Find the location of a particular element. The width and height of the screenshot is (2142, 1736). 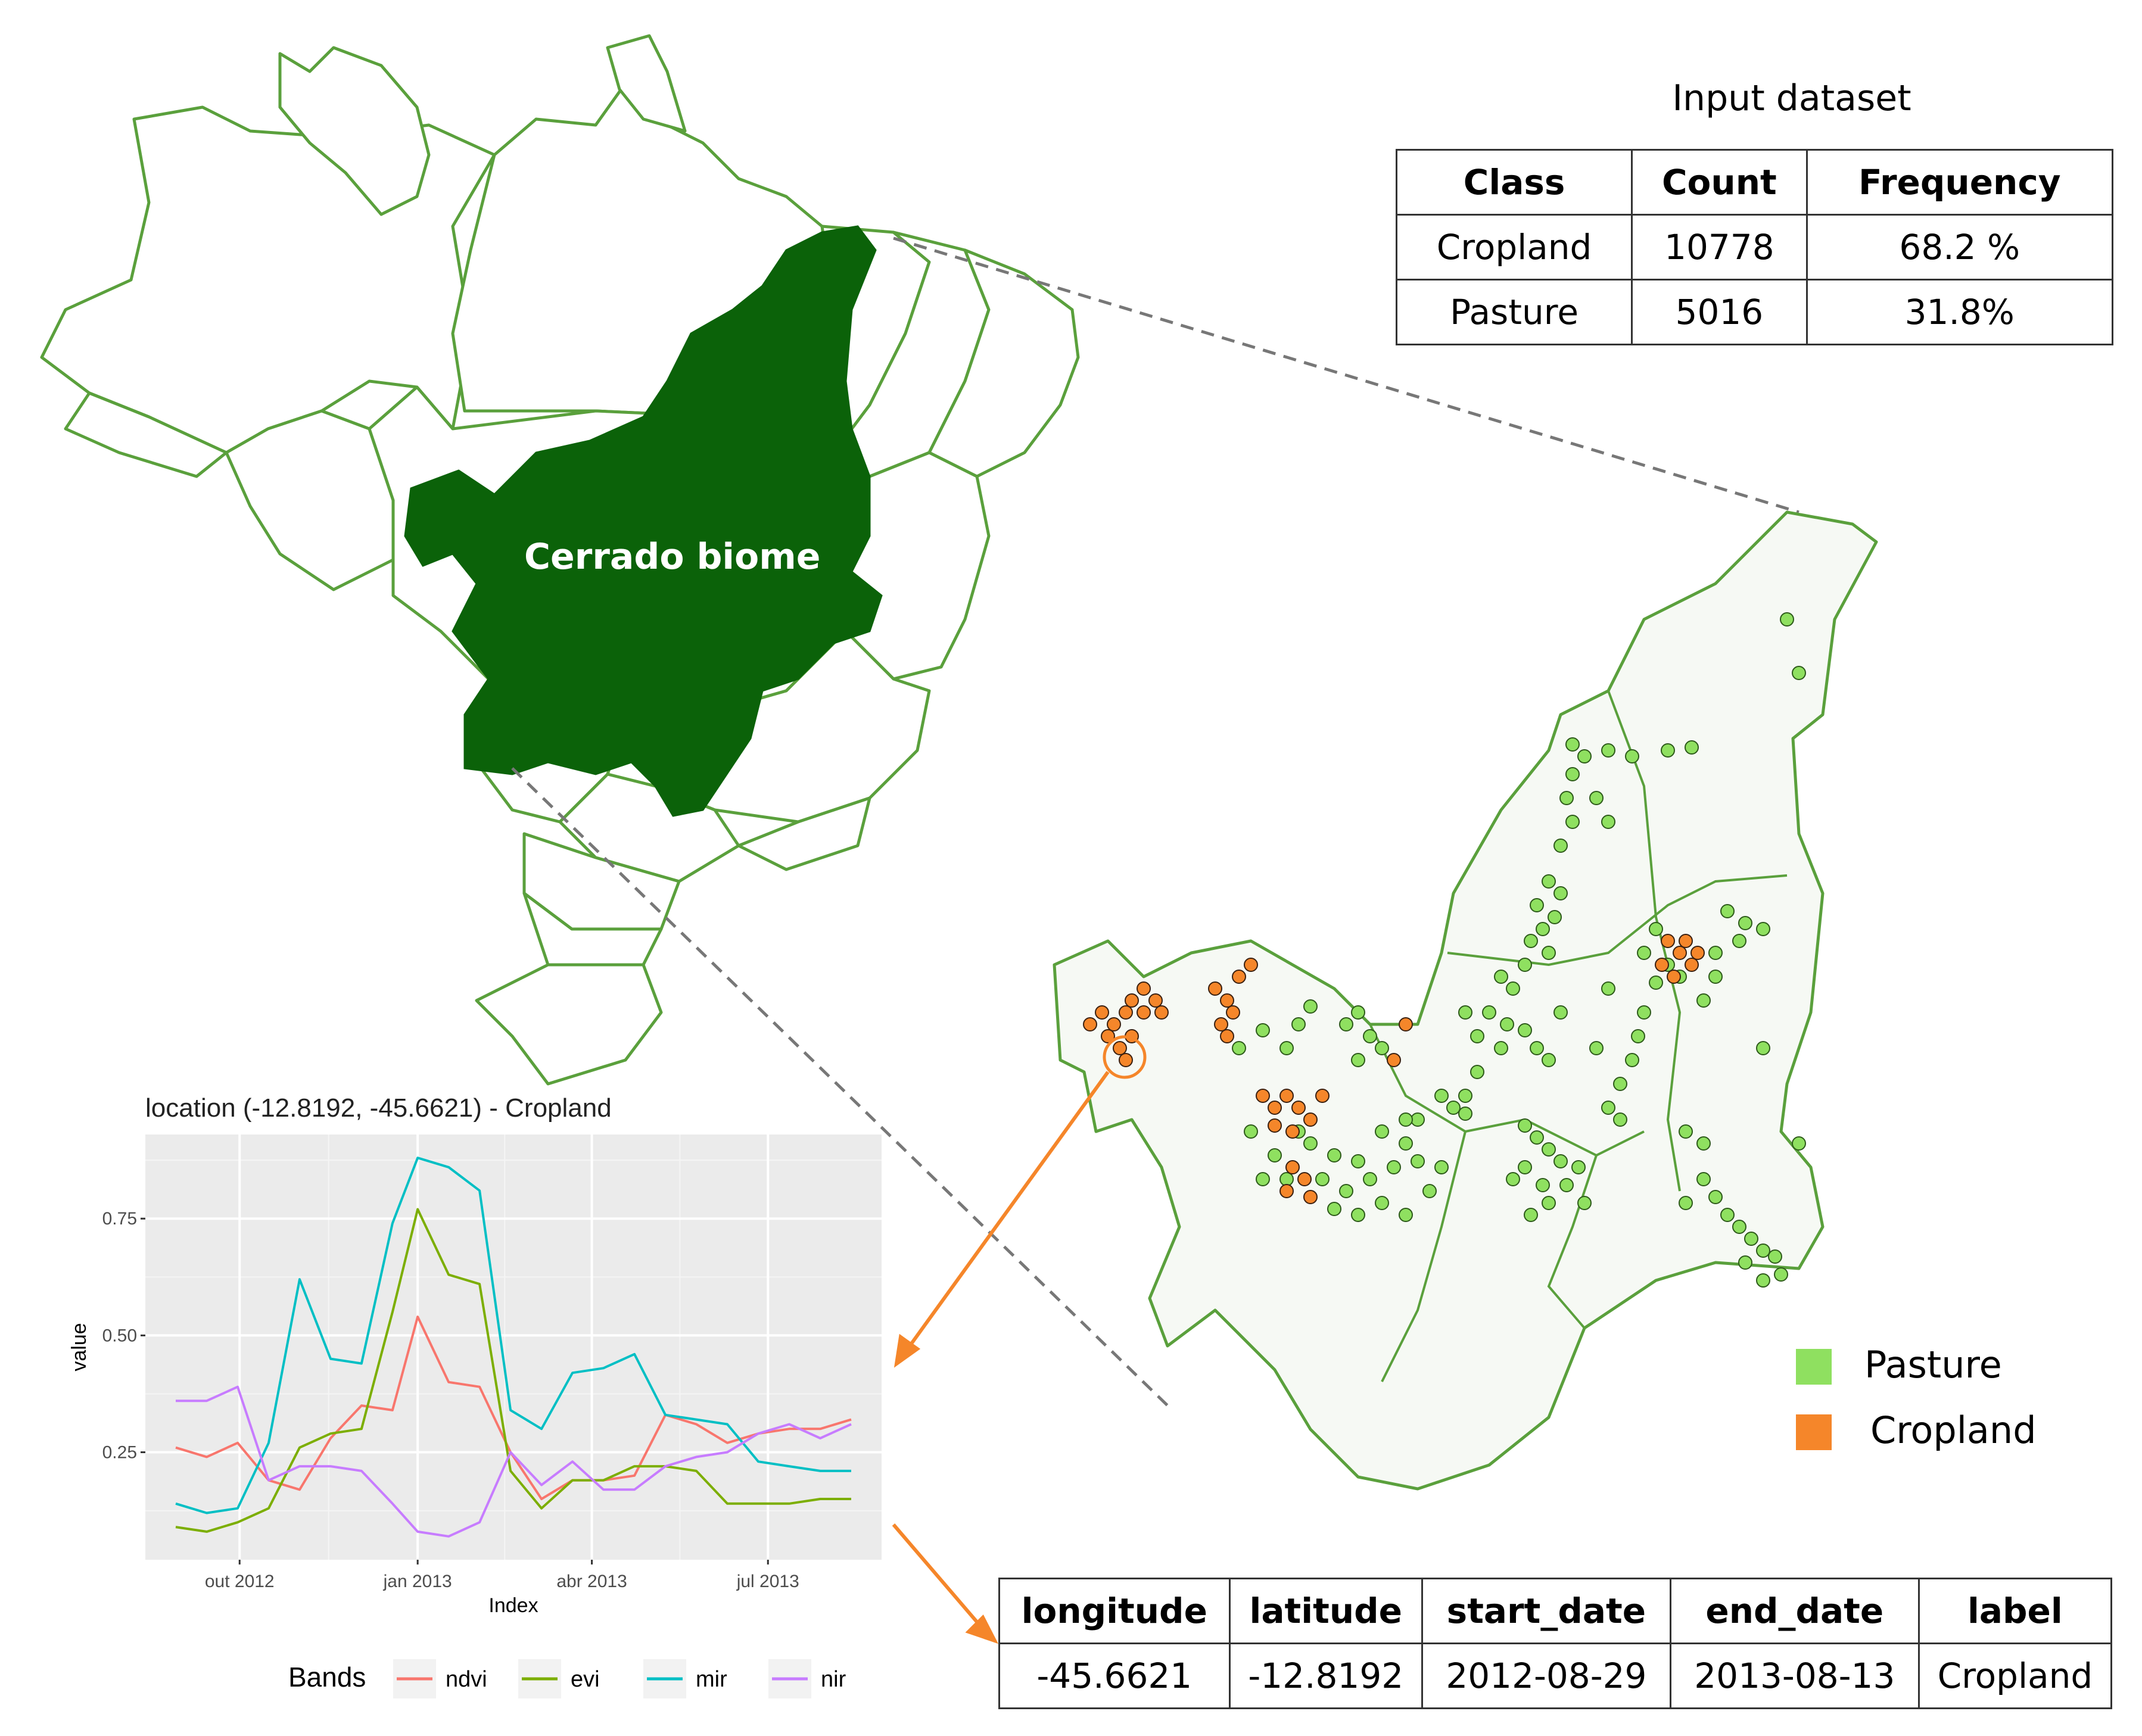

callout-arrows is located at coordinates (1001, 1357).